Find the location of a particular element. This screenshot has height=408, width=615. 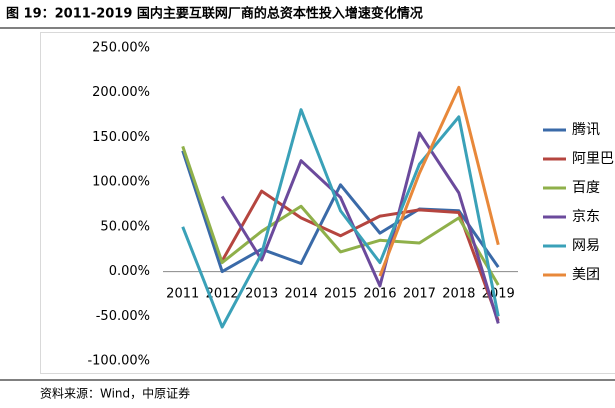

legend-label: 美团 is located at coordinates (586, 275).